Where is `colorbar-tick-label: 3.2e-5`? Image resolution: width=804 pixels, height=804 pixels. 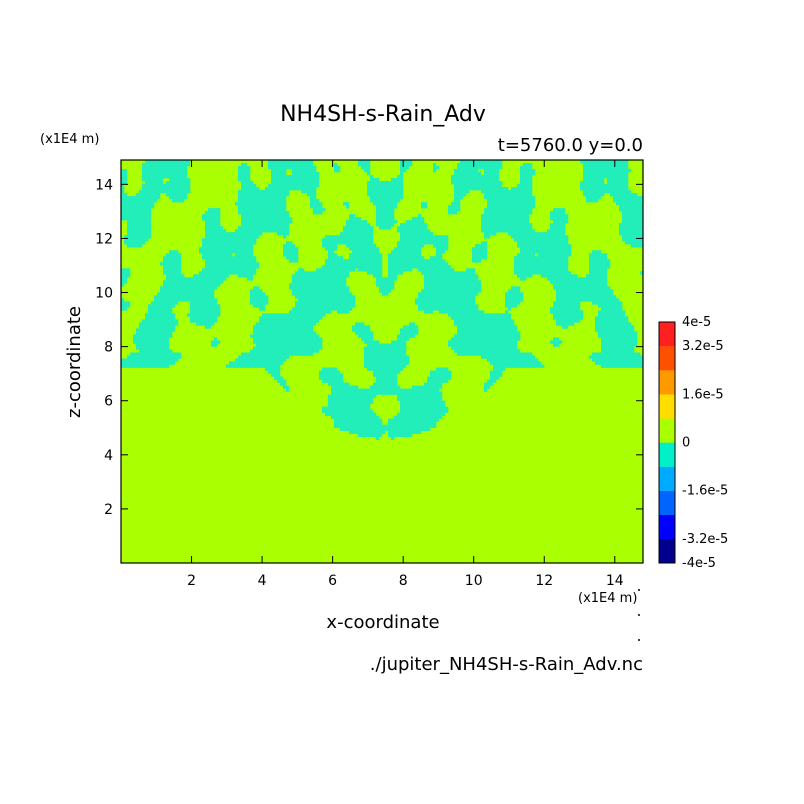
colorbar-tick-label: 3.2e-5 is located at coordinates (703, 346).